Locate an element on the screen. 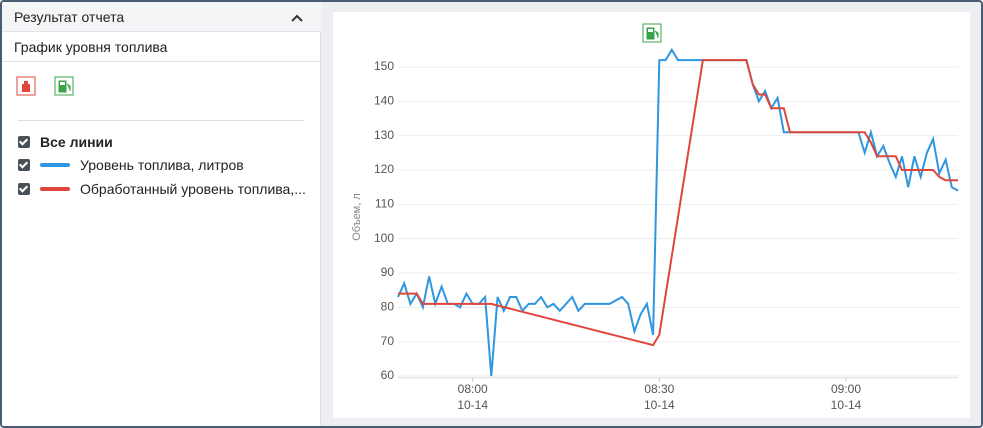 This screenshot has width=983, height=428. panel-title: Результат отчета is located at coordinates (69, 17).